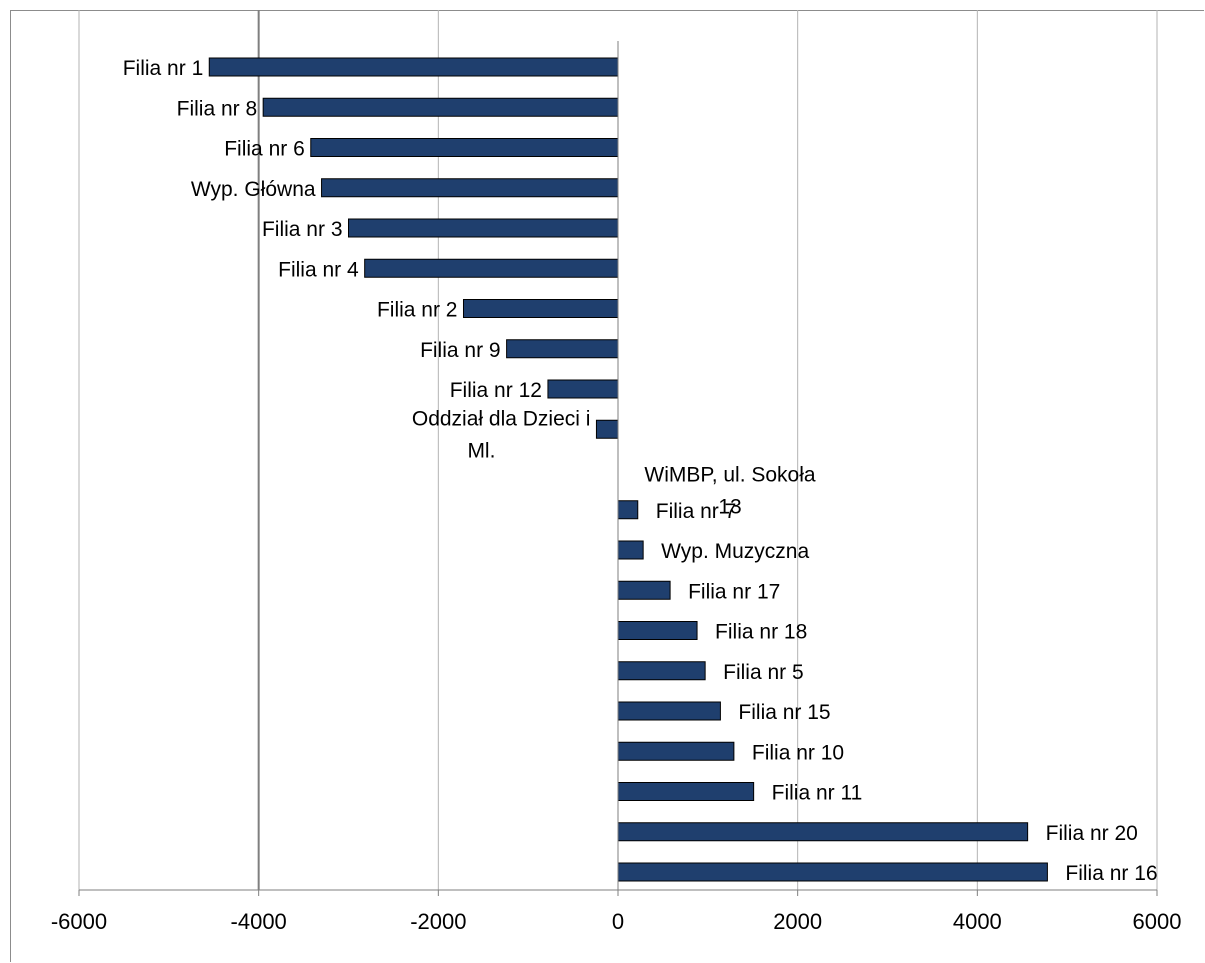 The width and height of the screenshot is (1205, 963). I want to click on category-label: Wyp. Muzyczna, so click(735, 551).